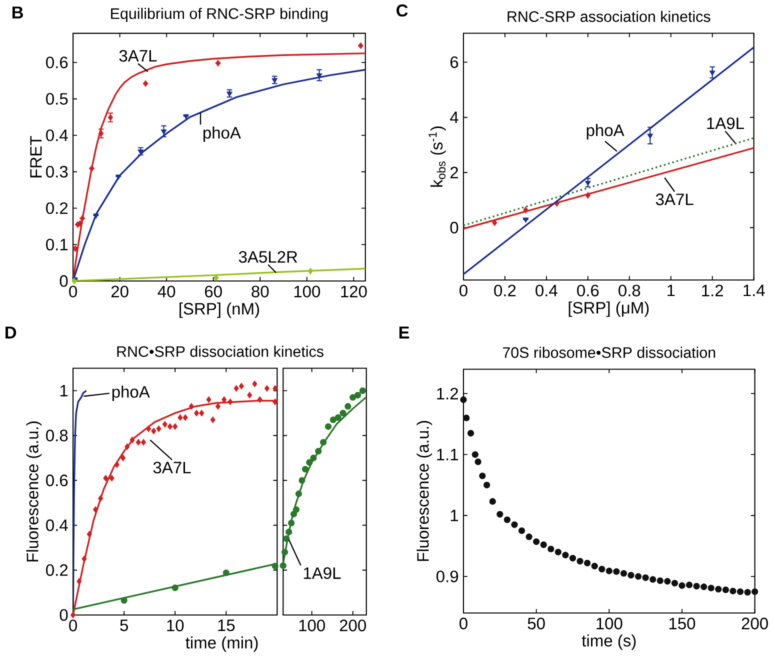 The image size is (773, 662). Describe the element at coordinates (220, 352) in the screenshot. I see `chart-title: RNC•SRP dissociation kinetics` at that location.